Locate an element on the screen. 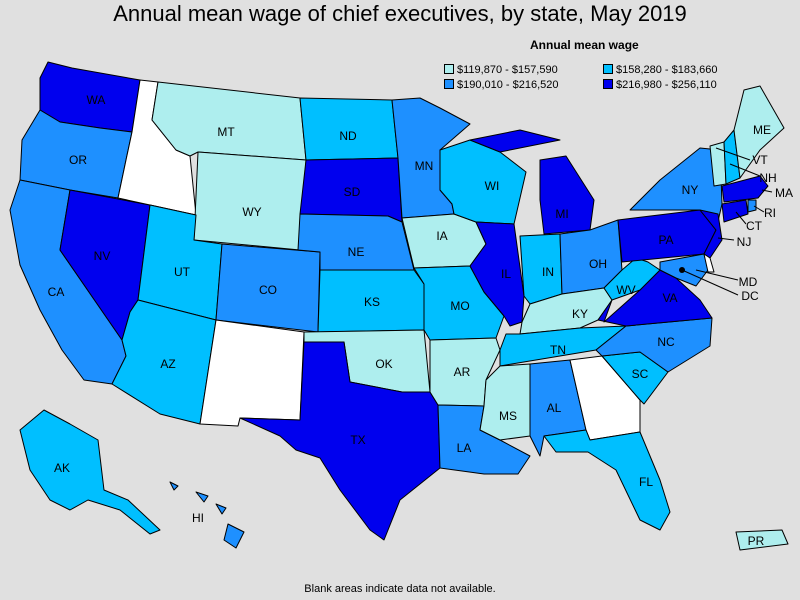 Image resolution: width=800 pixels, height=600 pixels. label-nj: NJ is located at coordinates (744, 242).